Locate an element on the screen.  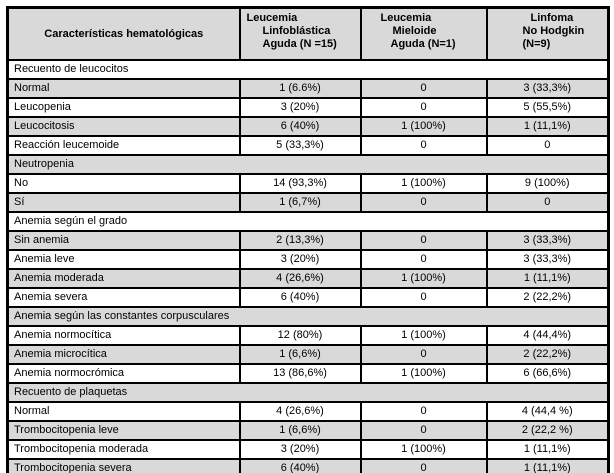
header-line: (N=9) is located at coordinates (536, 44).